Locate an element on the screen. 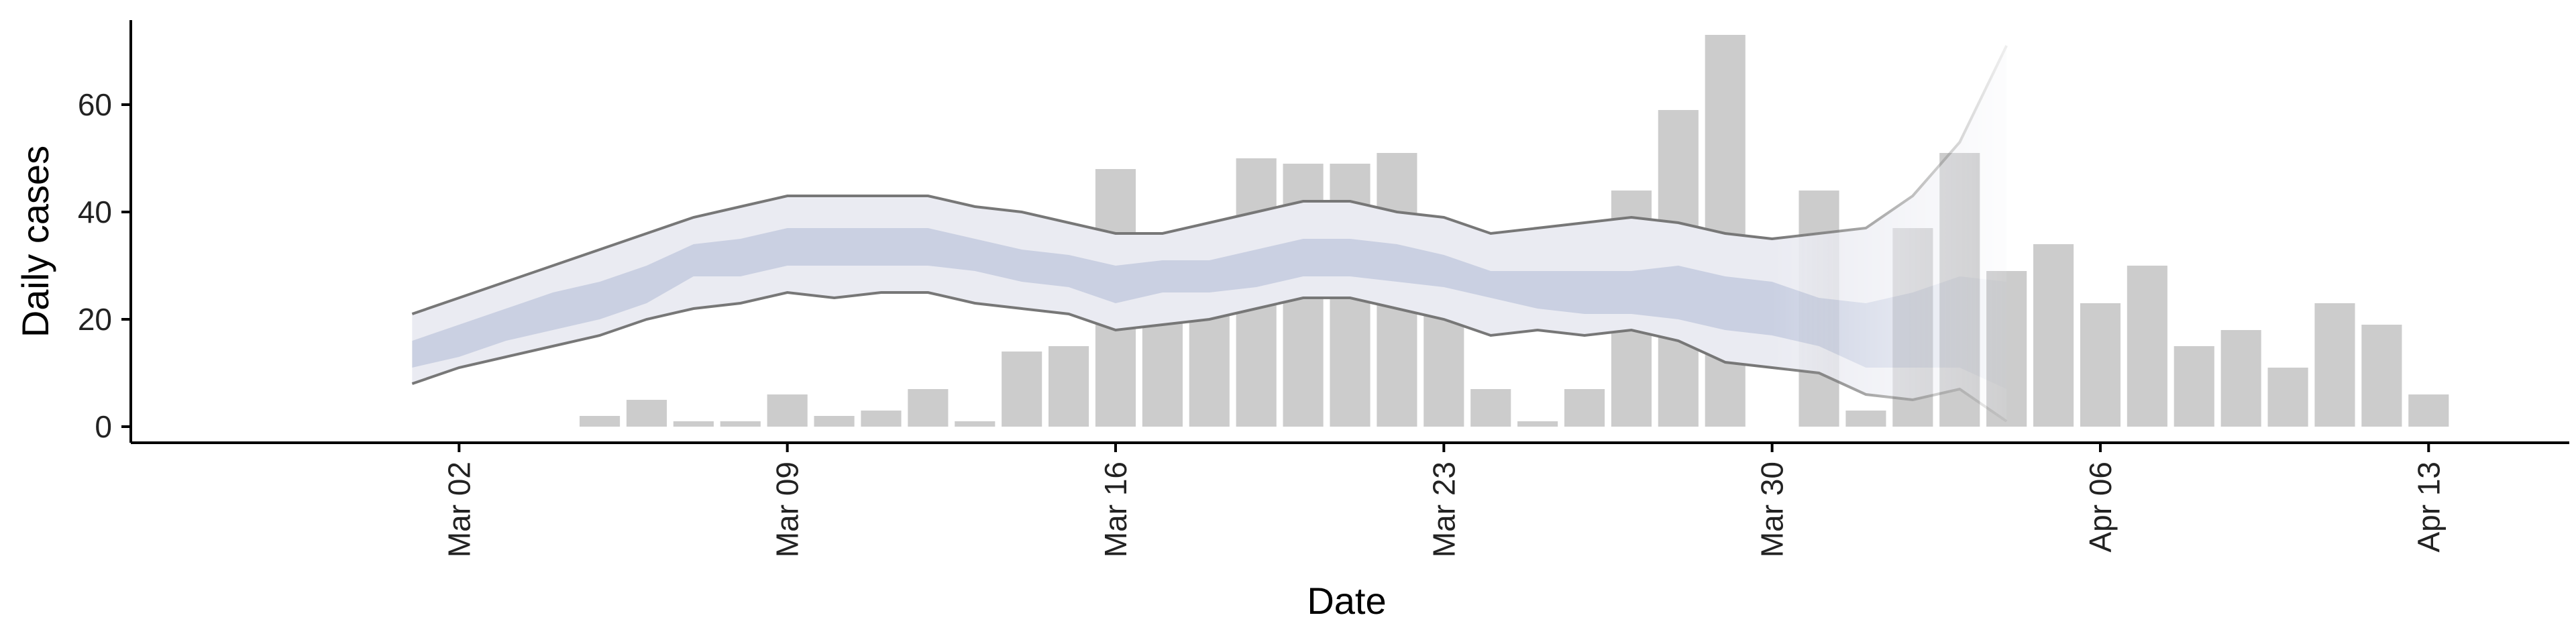  x-tick-label: Apr 13 is located at coordinates (2428, 507).